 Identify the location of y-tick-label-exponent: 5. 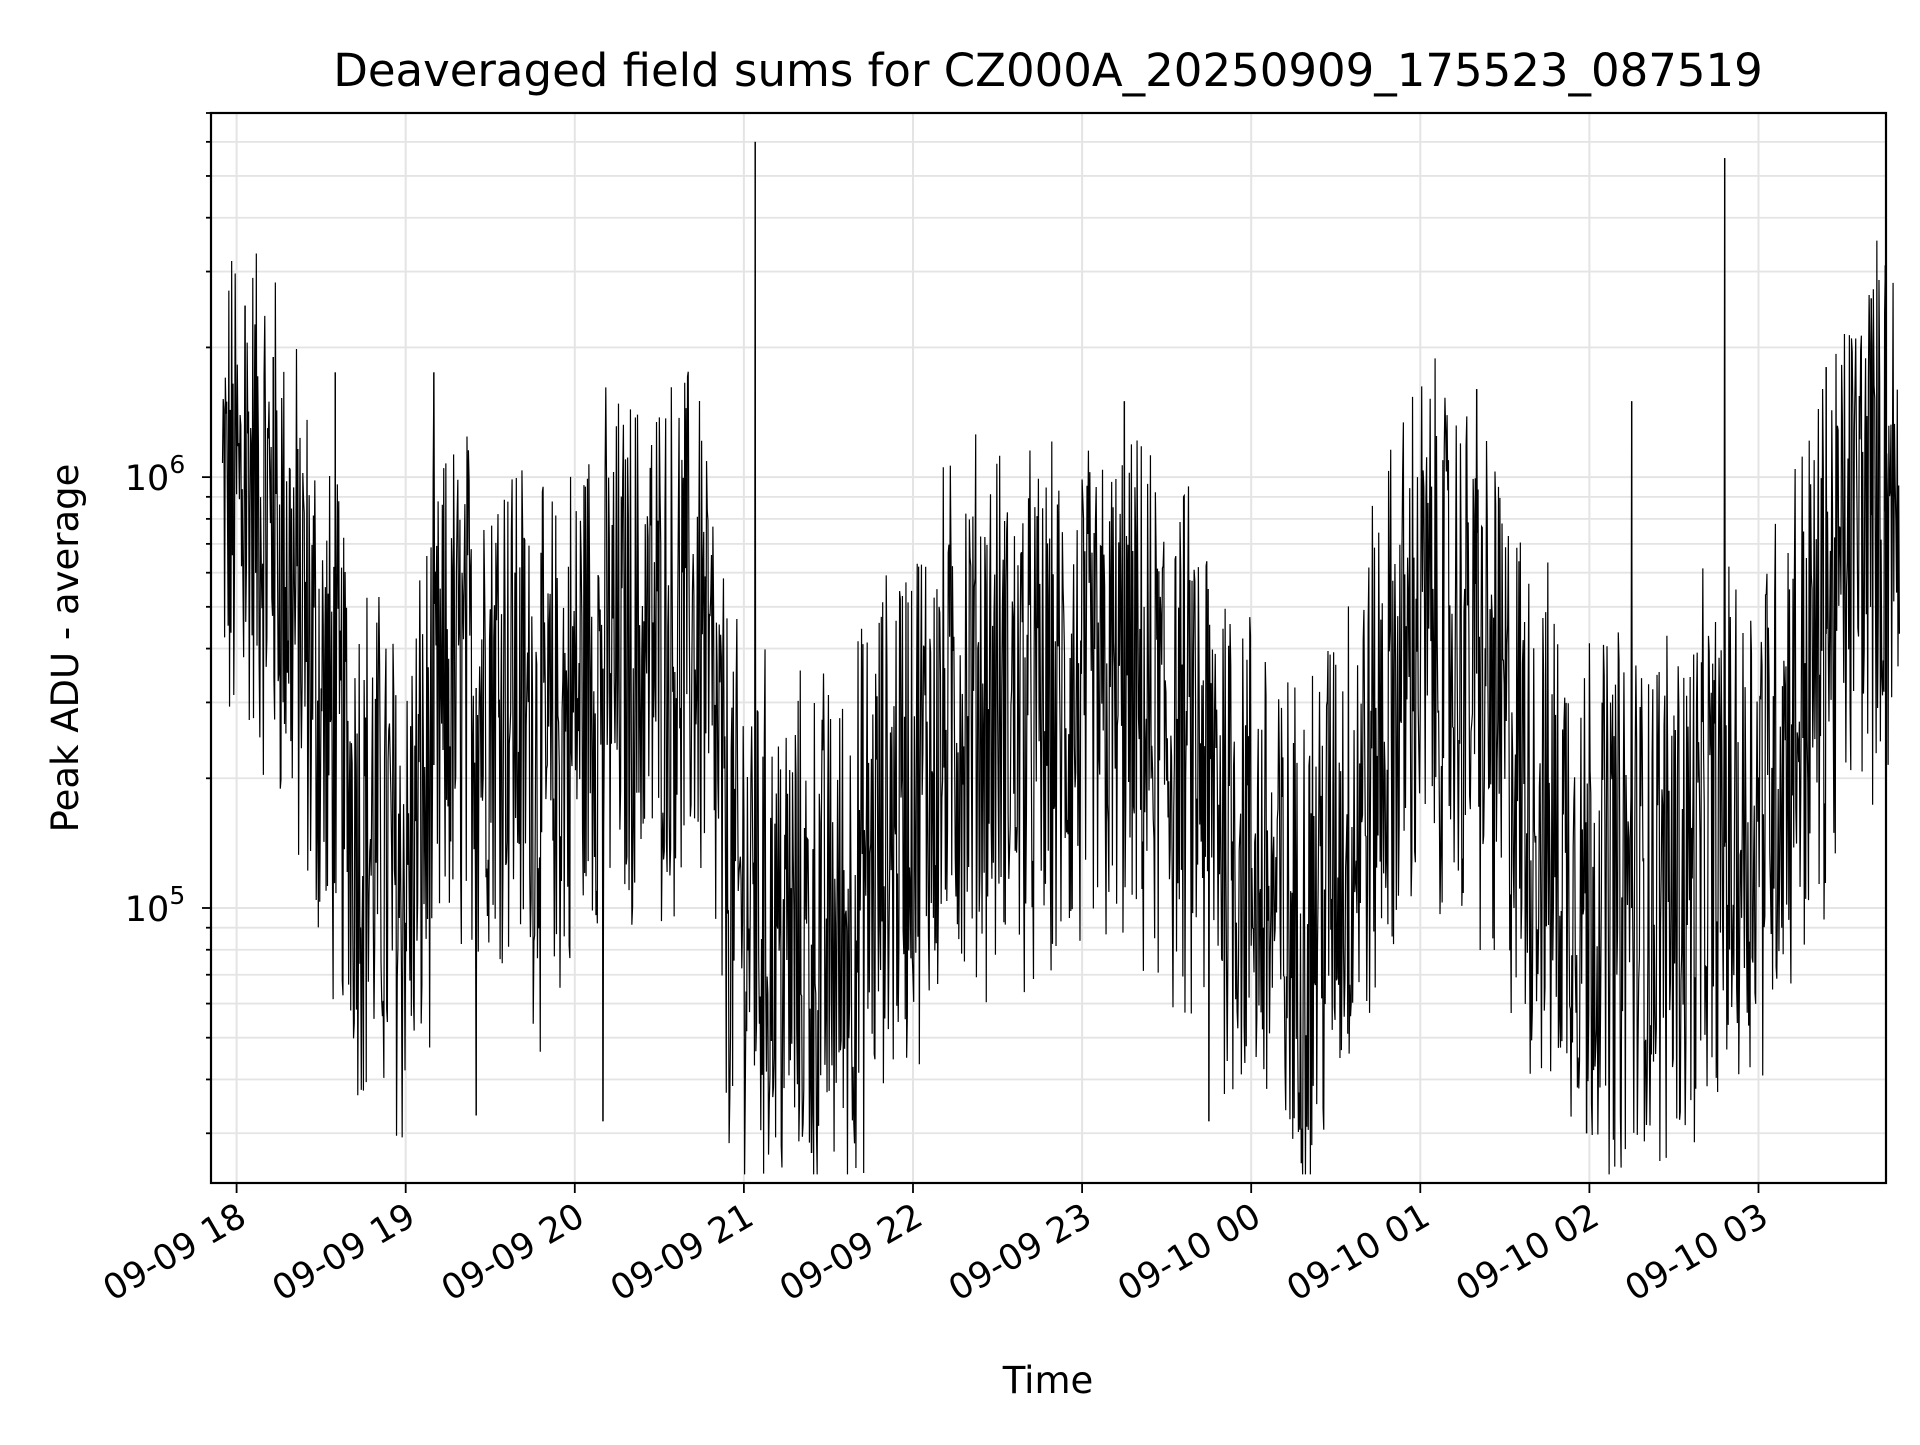
(177, 895).